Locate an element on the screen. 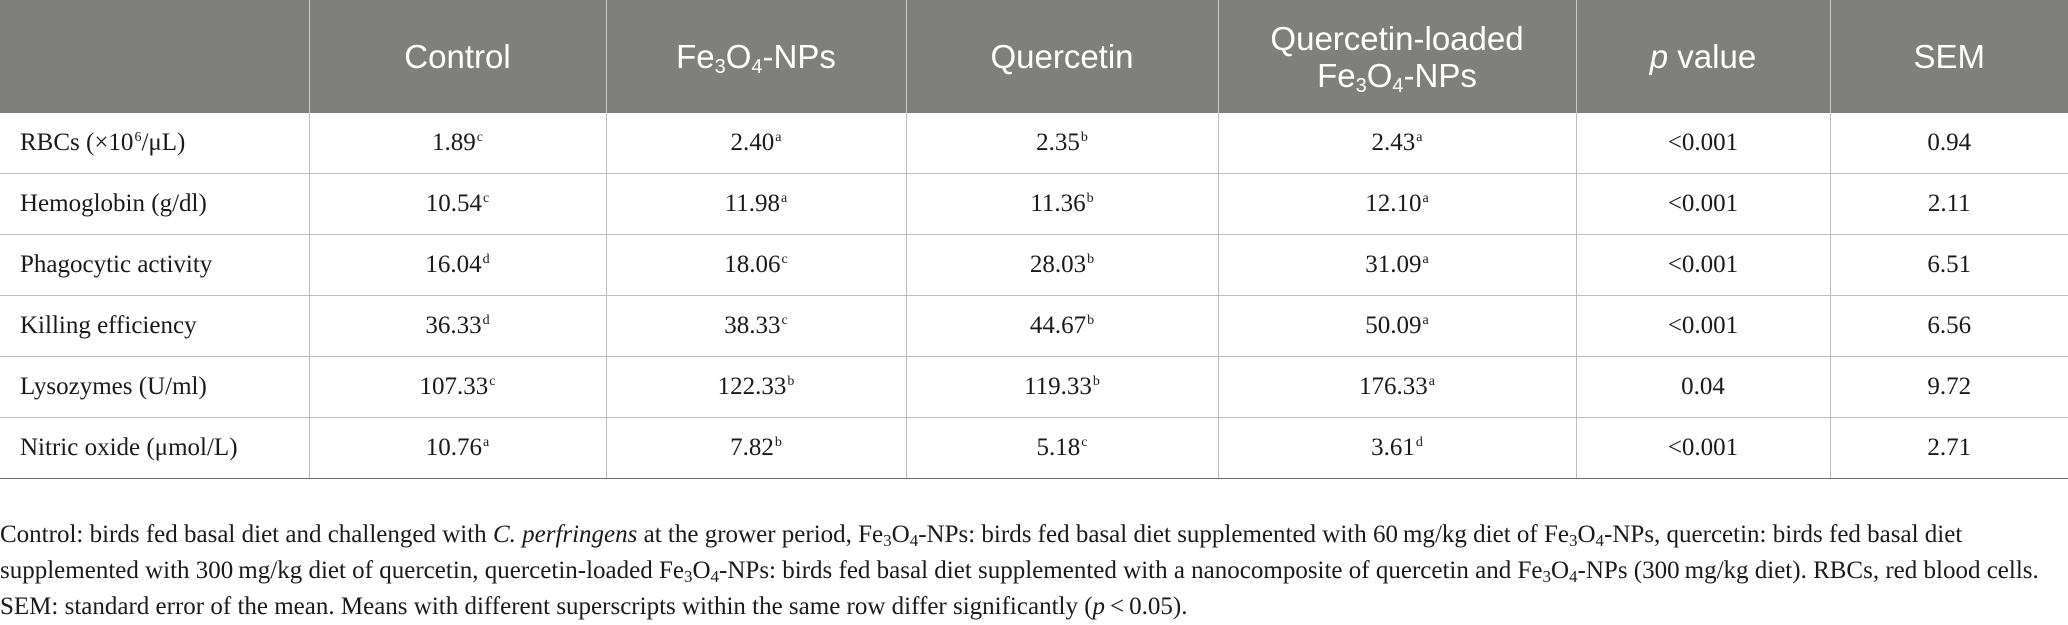  cell-quercetin: 5.18c is located at coordinates (1061, 448).